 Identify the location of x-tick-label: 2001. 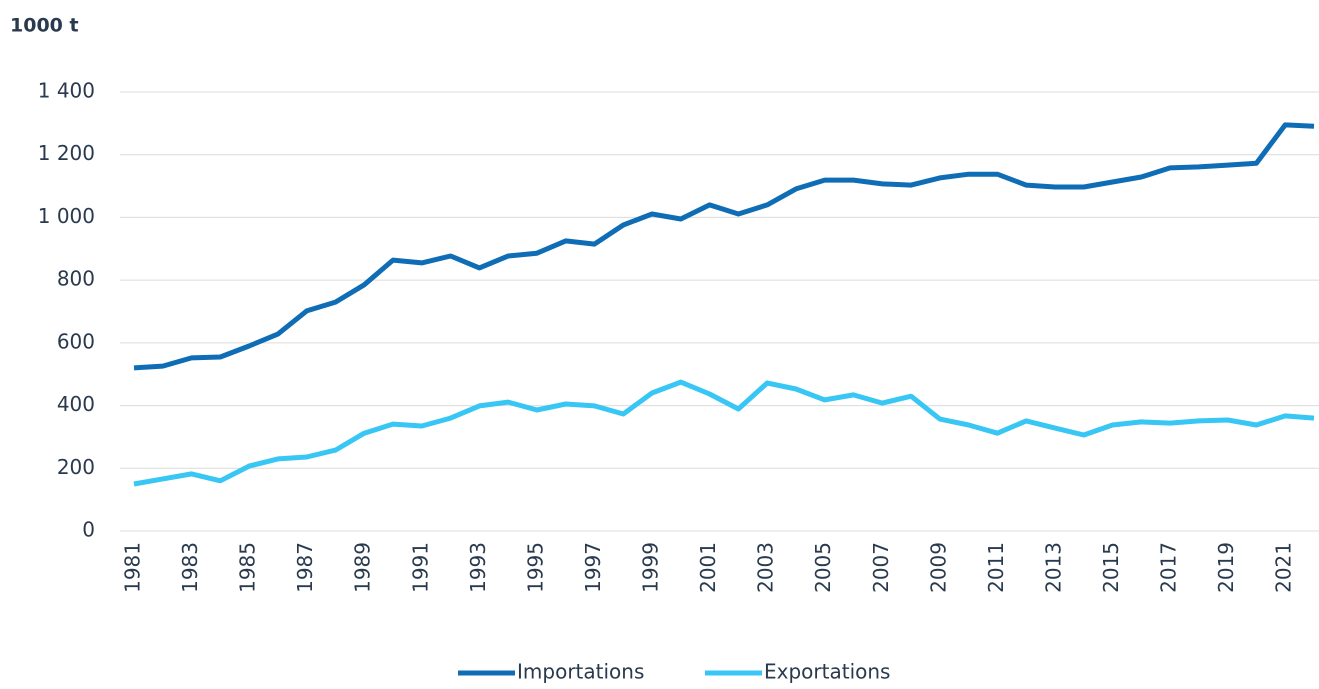
(708, 567).